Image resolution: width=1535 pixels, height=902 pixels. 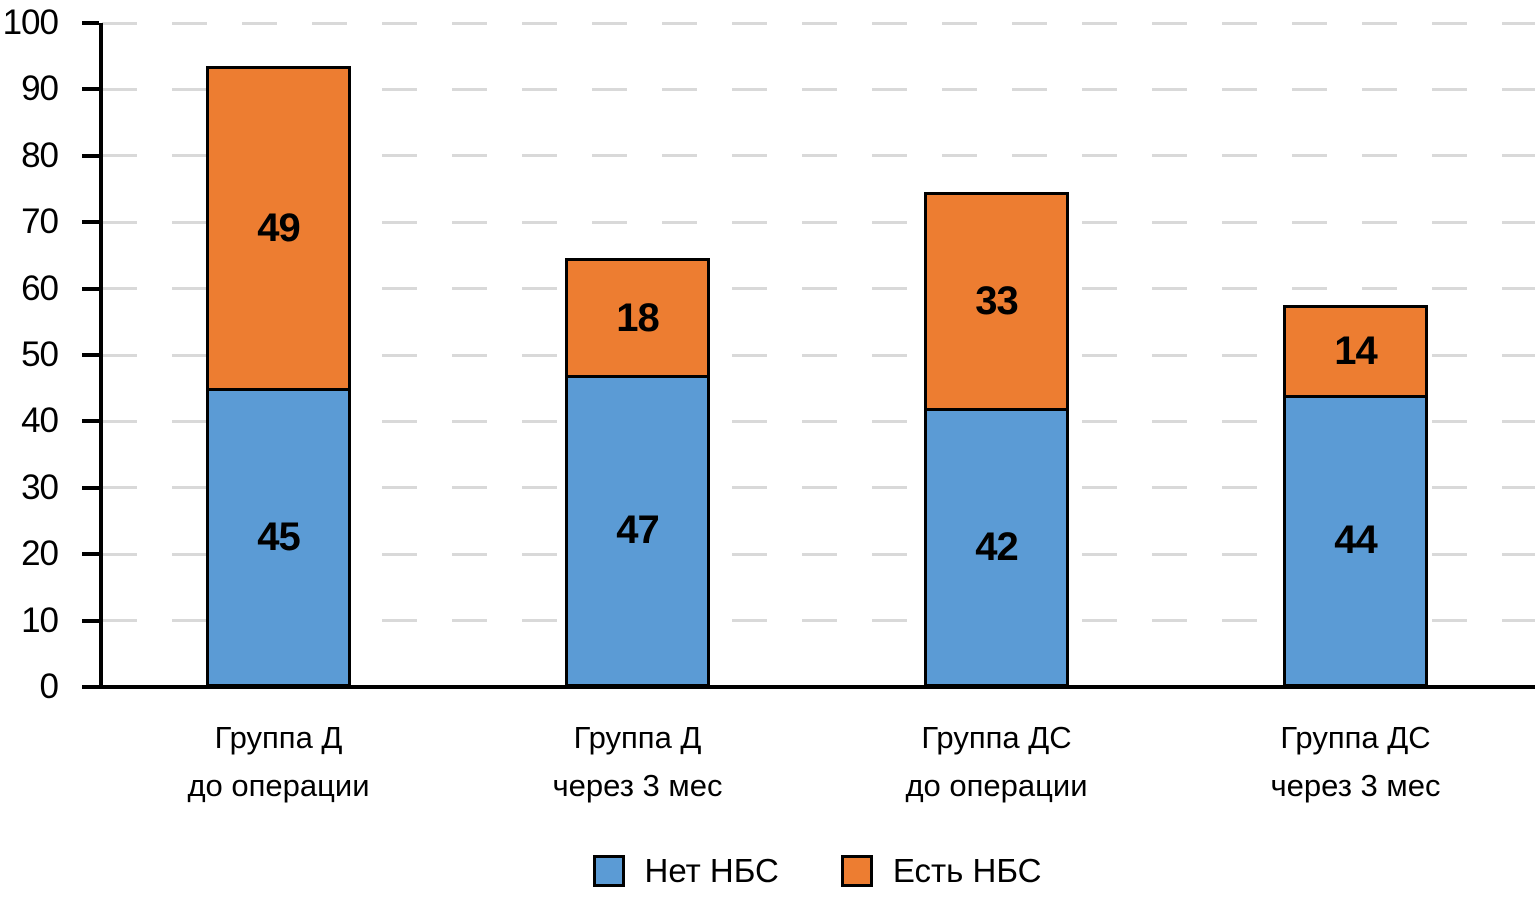 I want to click on legend-item-est-nbs: Есть НБС, so click(x=941, y=871).